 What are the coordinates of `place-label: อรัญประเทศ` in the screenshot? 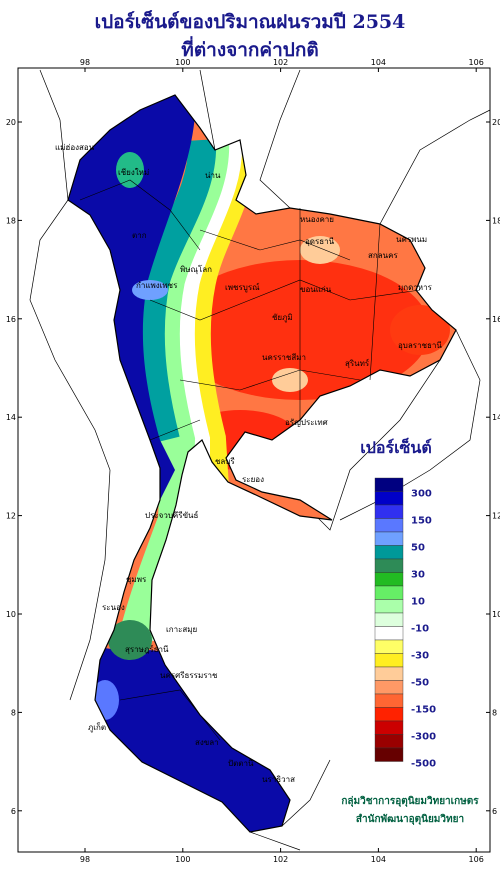 It's located at (306, 422).